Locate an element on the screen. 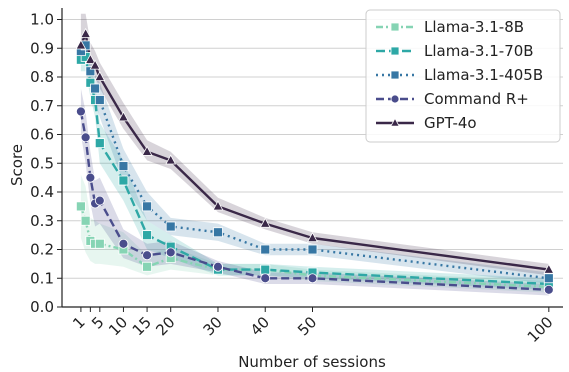 This screenshot has height=372, width=569. y-tick-label: 1.0 is located at coordinates (42, 20).